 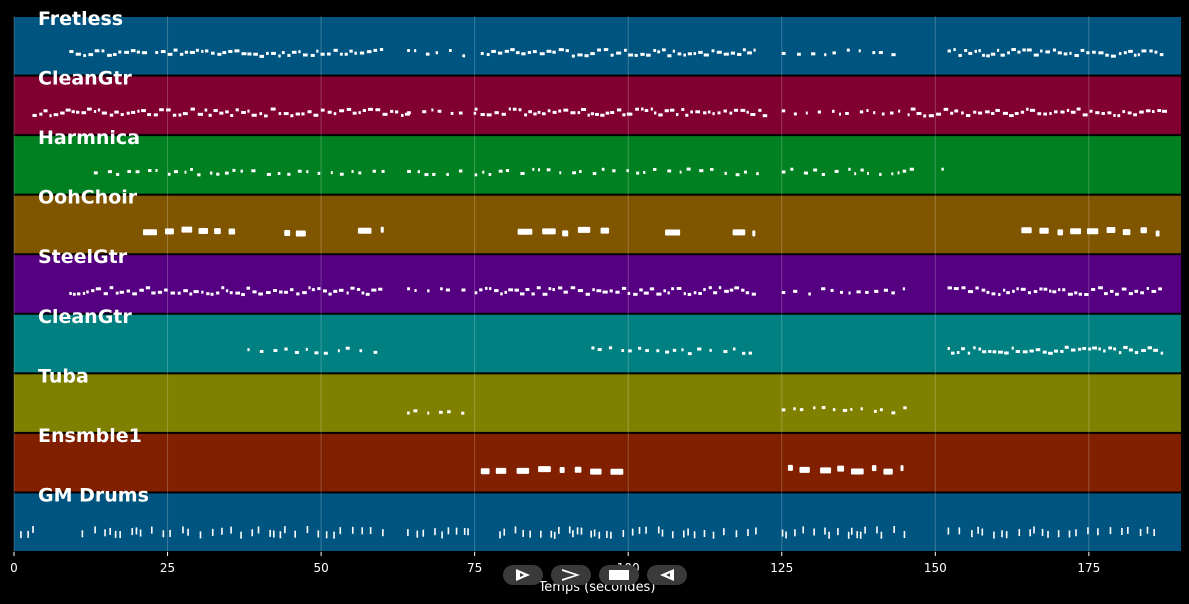 I want to click on play-left-outline-icon, so click(x=667, y=575).